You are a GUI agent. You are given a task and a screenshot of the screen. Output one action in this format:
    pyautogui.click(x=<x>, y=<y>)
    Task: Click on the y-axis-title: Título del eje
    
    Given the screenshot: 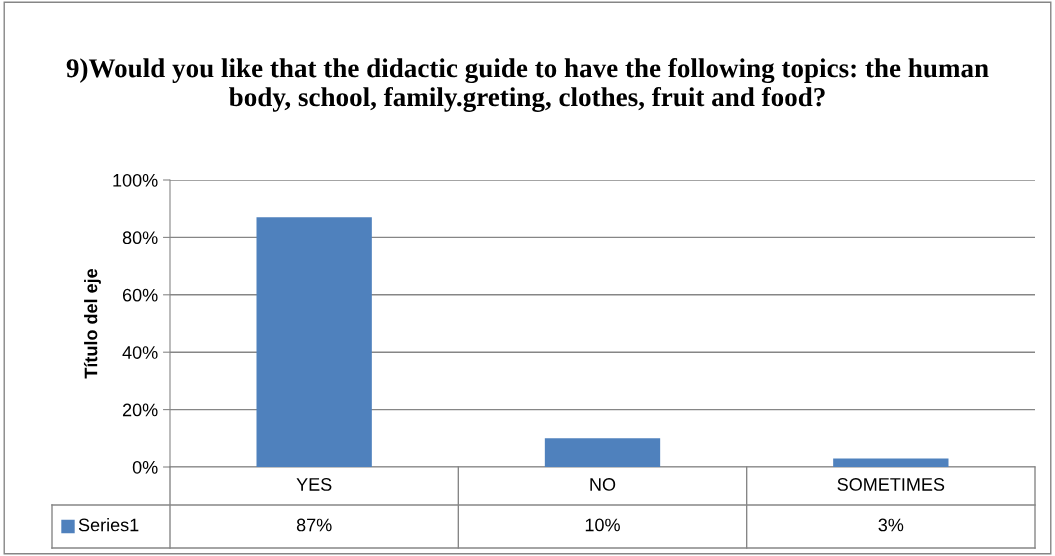 What is the action you would take?
    pyautogui.click(x=92, y=323)
    